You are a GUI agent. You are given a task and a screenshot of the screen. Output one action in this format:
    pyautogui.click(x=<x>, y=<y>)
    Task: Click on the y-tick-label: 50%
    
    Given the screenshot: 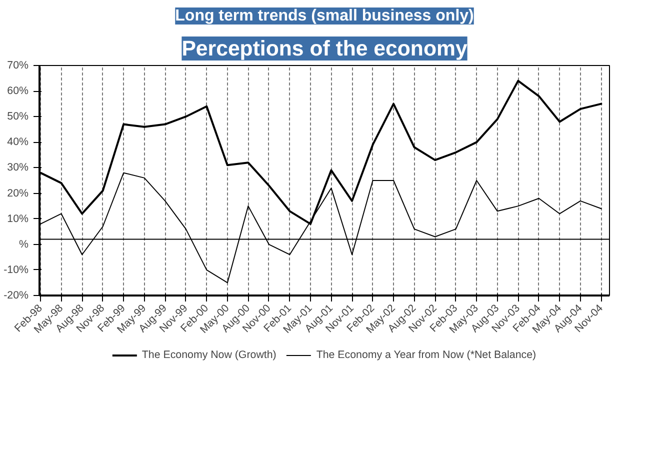 What is the action you would take?
    pyautogui.click(x=18, y=116)
    